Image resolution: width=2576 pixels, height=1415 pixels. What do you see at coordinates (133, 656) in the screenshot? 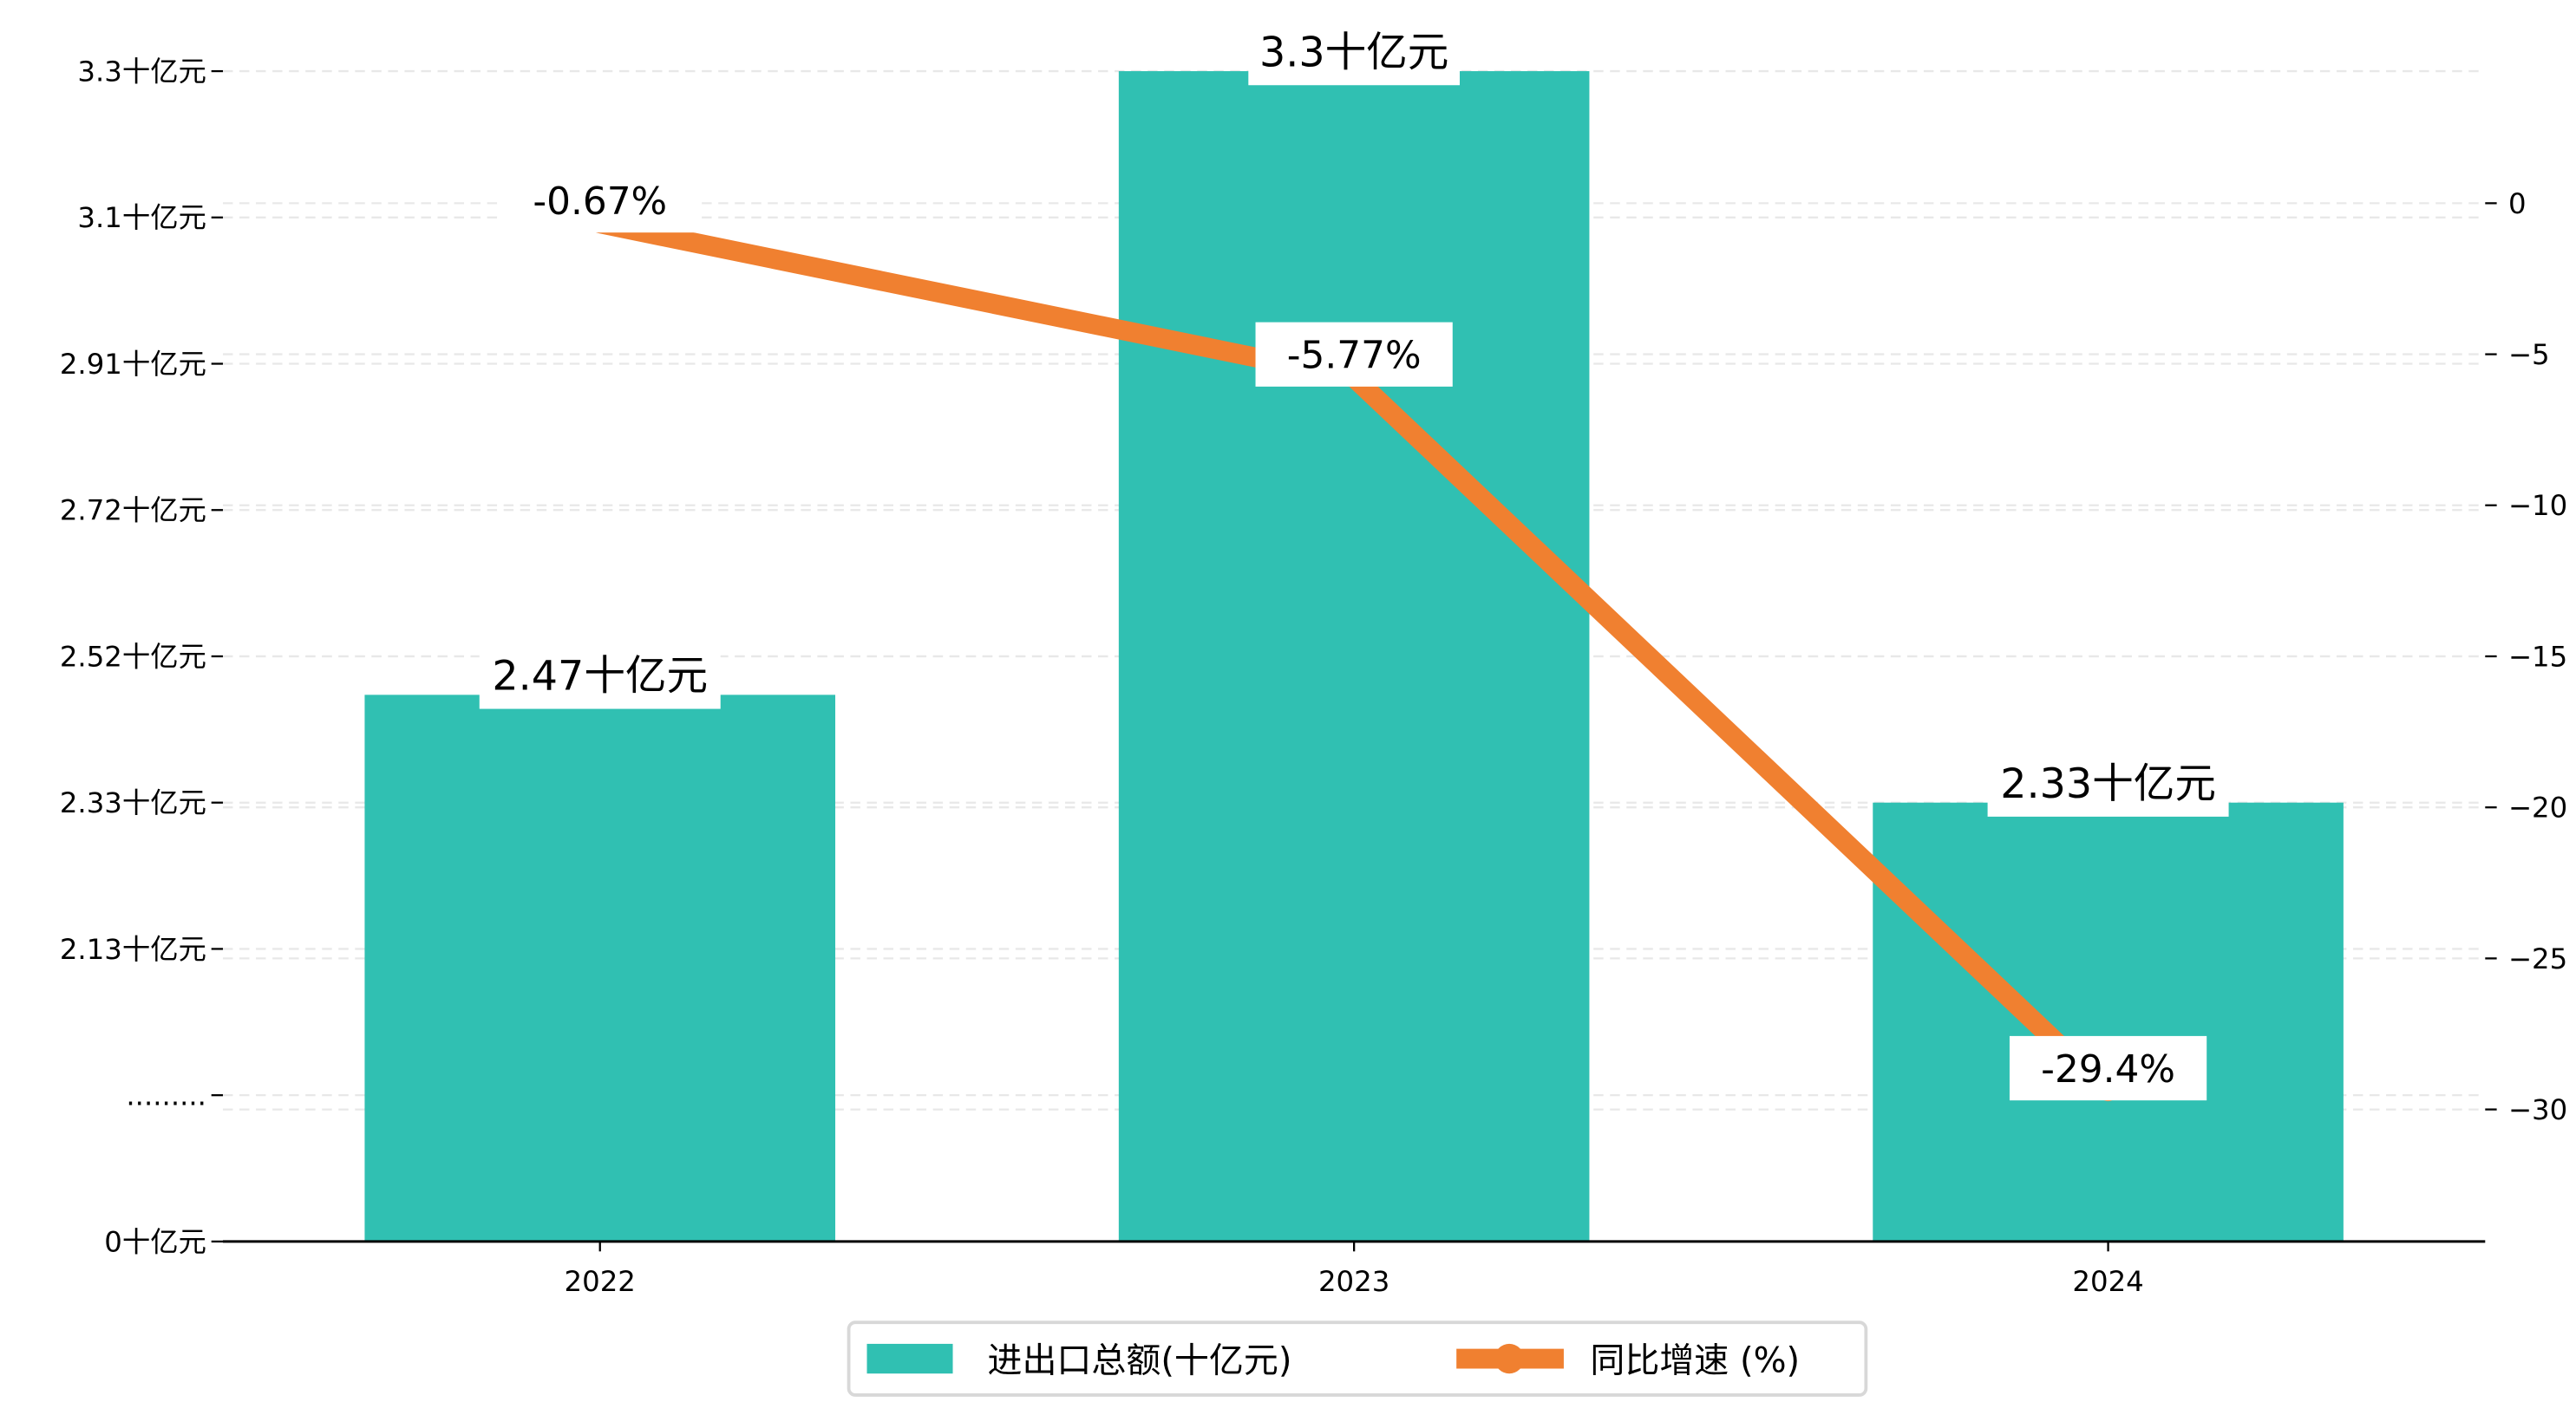
I see `left-tick-label: 2.52十亿元` at bounding box center [133, 656].